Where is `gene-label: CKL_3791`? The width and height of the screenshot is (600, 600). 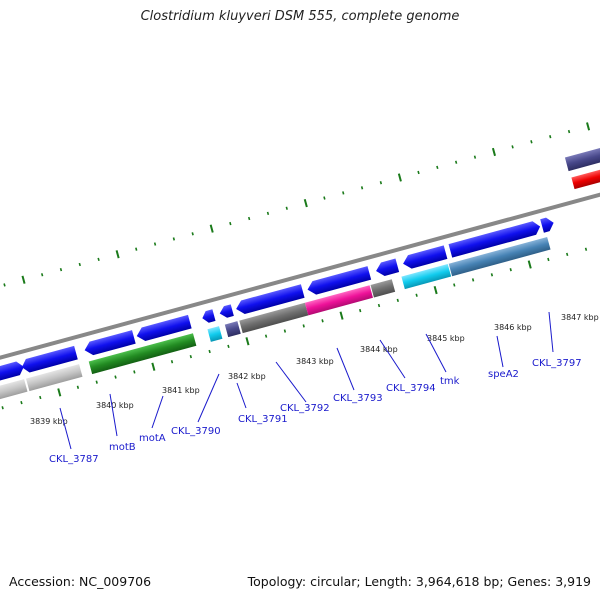
gene-label: CKL_3791 is located at coordinates (263, 419).